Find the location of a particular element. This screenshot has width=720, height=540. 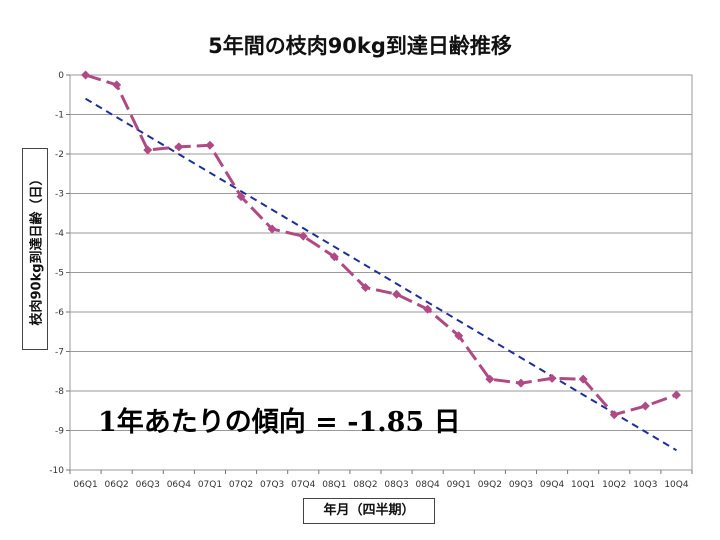

y-axis-ticks: 0 -1 -2 -3 -4 -5 -6 -7 -8 -9 -10 is located at coordinates (59, 273).